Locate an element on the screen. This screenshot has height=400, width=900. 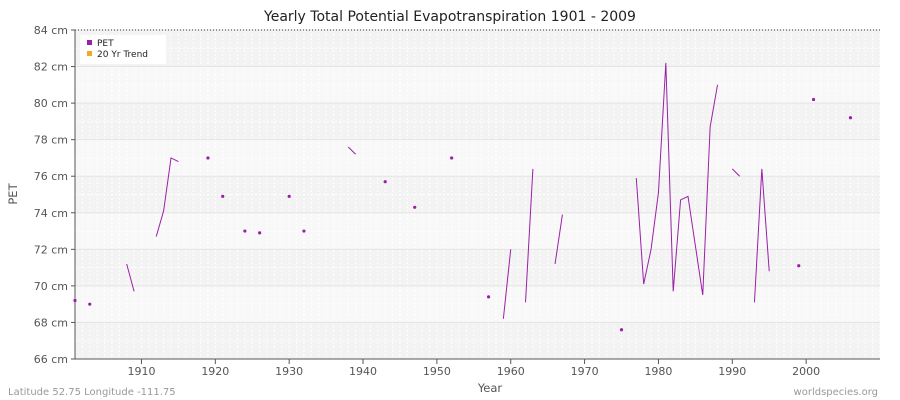
x-tick-label: 1920 is located at coordinates (215, 371).